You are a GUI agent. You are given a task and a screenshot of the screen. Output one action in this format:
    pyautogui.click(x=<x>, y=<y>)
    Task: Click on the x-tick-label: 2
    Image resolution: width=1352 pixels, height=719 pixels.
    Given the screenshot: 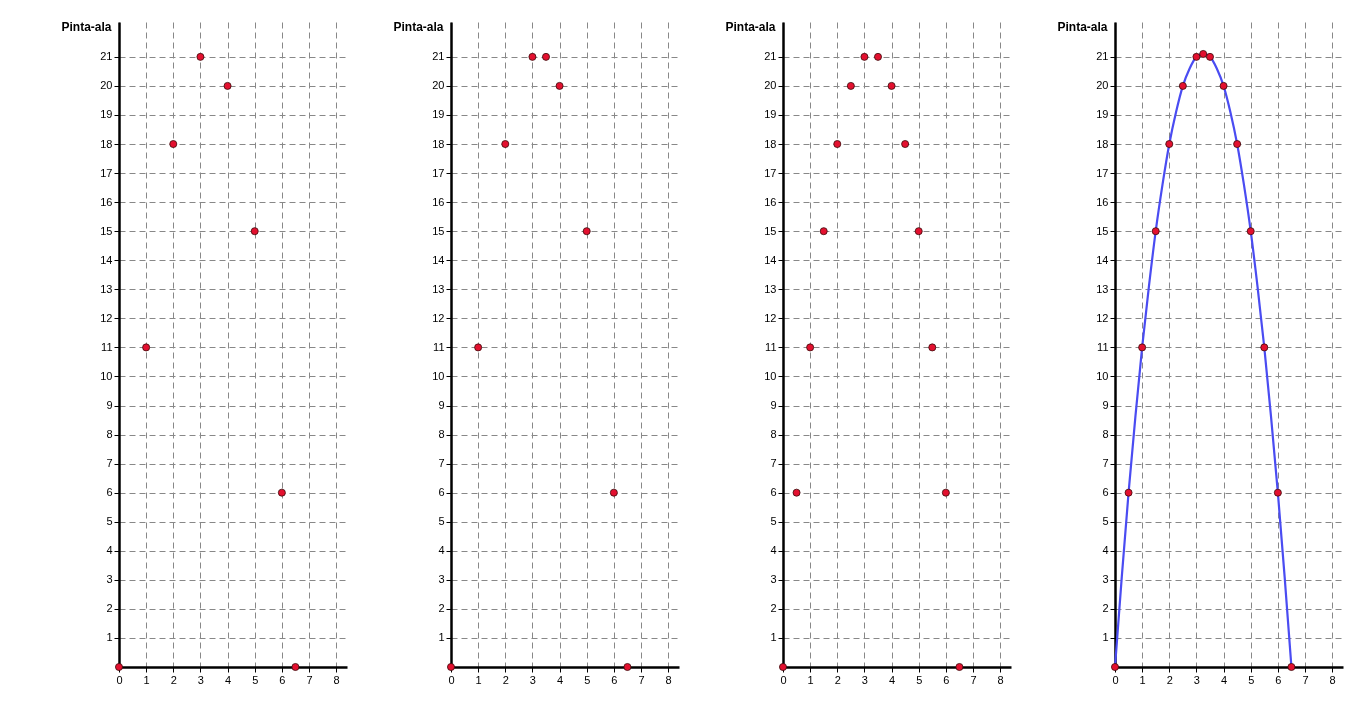 What is the action you would take?
    pyautogui.click(x=837, y=679)
    